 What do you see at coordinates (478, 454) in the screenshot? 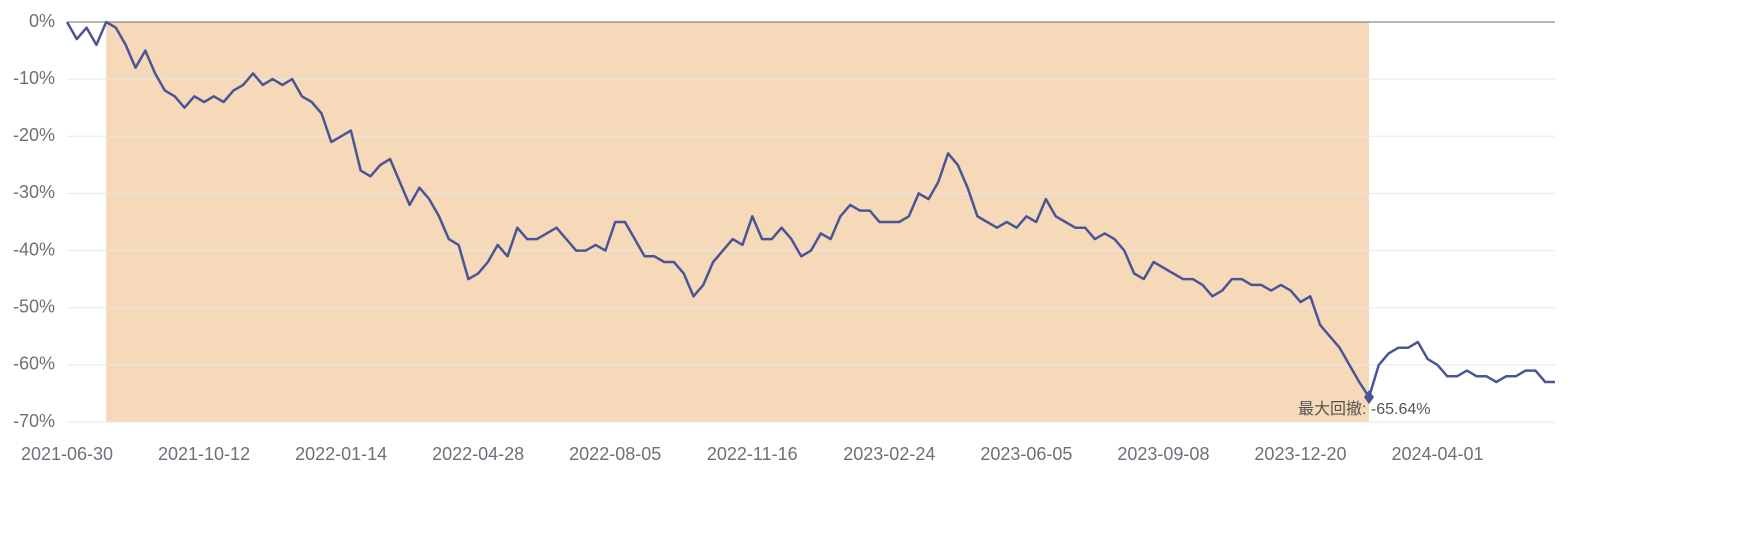
I see `x-tick-label: 2022-04-28` at bounding box center [478, 454].